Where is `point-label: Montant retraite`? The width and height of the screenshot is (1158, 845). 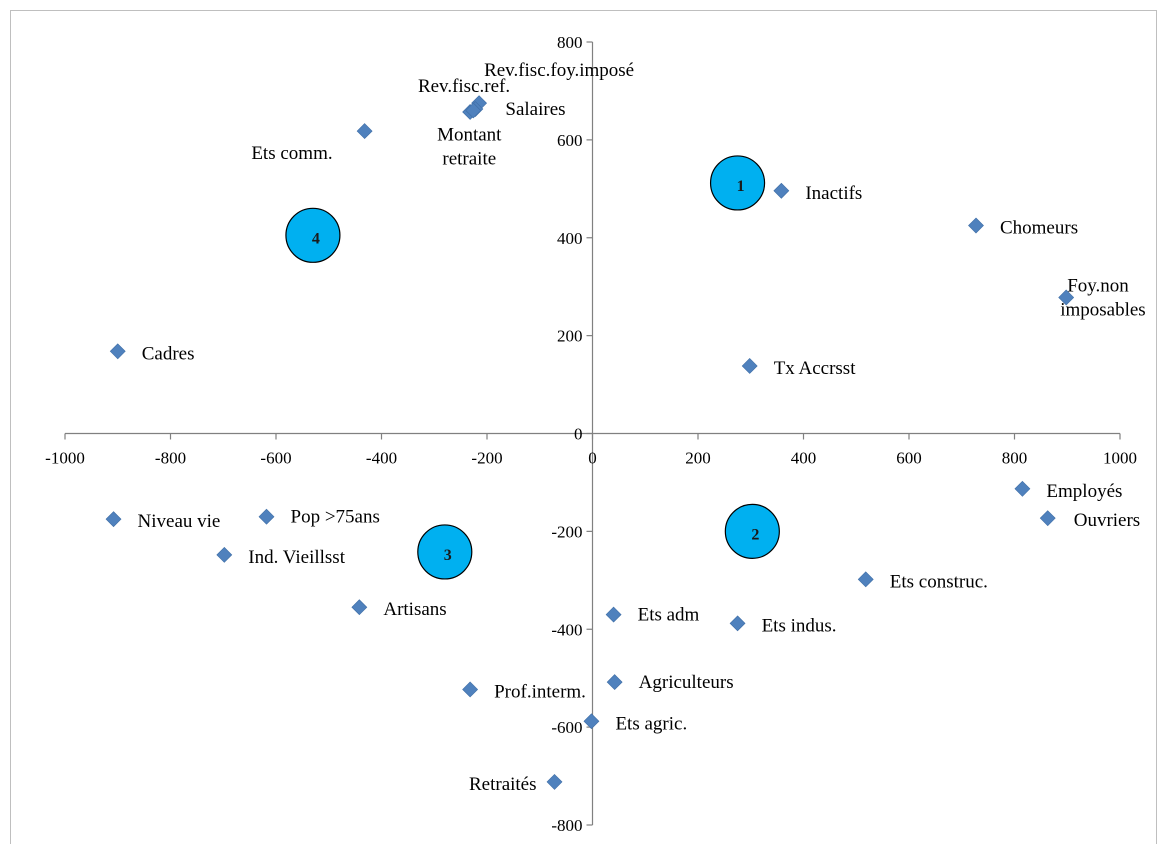
point-label: Montant retraite is located at coordinates (469, 147).